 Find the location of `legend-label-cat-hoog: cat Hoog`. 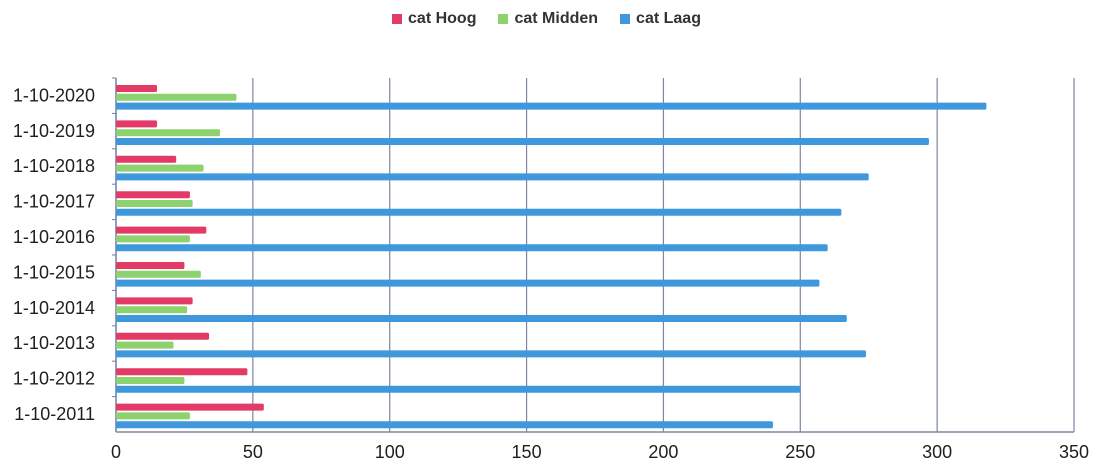

legend-label-cat-hoog: cat Hoog is located at coordinates (442, 18).